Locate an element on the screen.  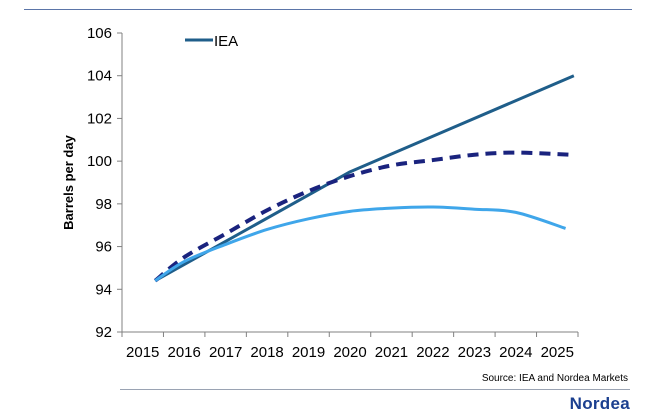
series-line-light is located at coordinates (360, 243).